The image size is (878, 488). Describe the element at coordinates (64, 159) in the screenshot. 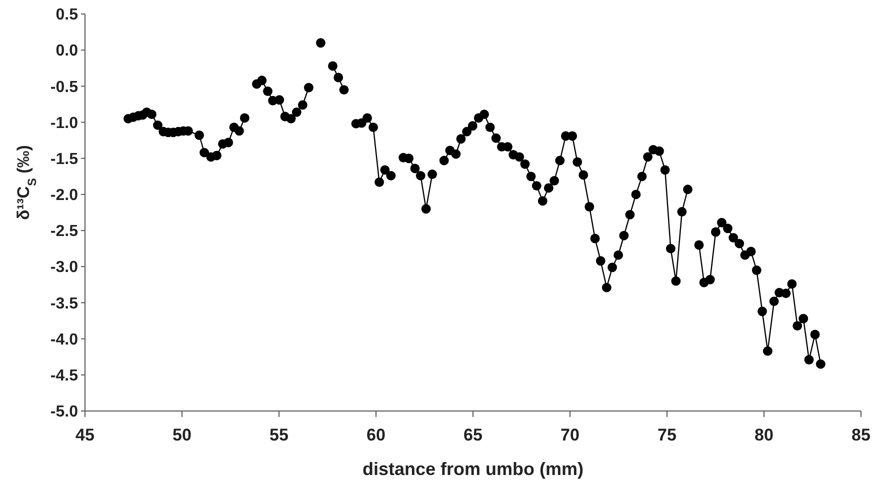

I see `y-tick-label: -1.5` at that location.